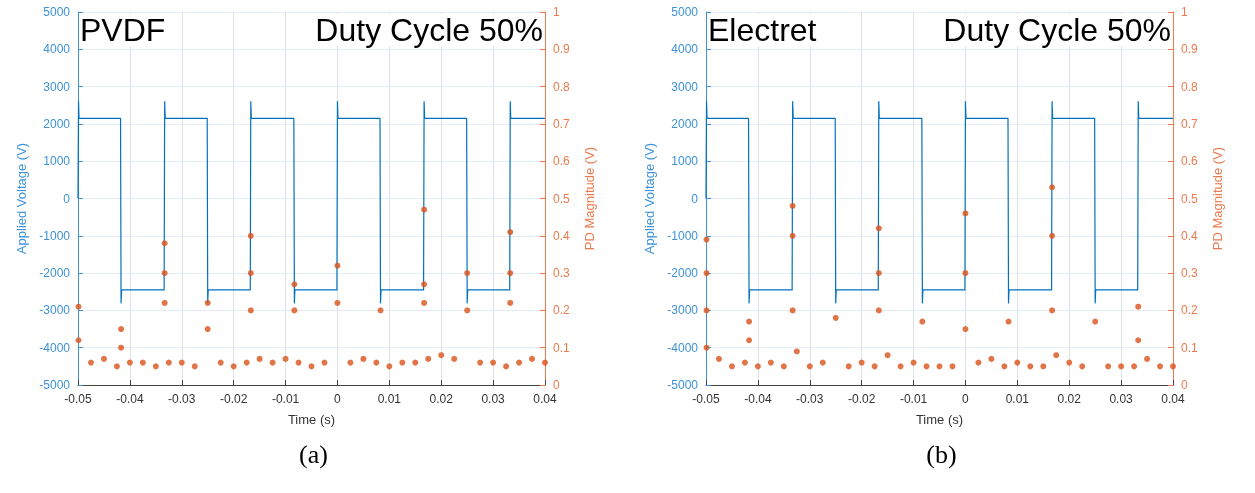  What do you see at coordinates (57, 161) in the screenshot?
I see `y-tick-label: 1000` at bounding box center [57, 161].